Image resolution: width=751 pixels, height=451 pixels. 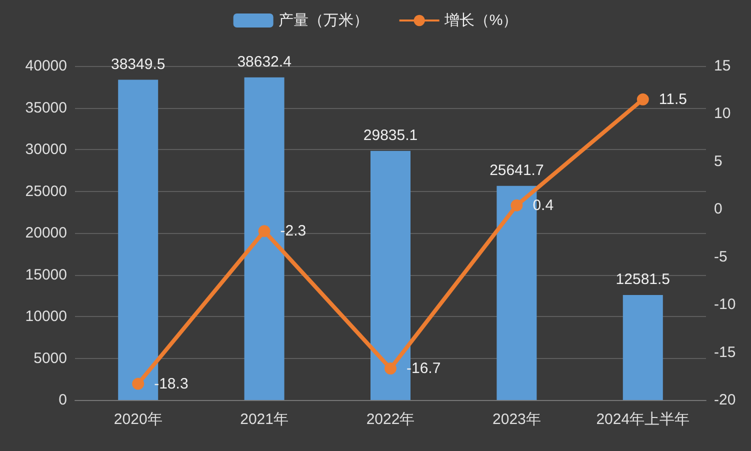 What do you see at coordinates (323, 20) in the screenshot?
I see `legend-label: 产量（万米）` at bounding box center [323, 20].